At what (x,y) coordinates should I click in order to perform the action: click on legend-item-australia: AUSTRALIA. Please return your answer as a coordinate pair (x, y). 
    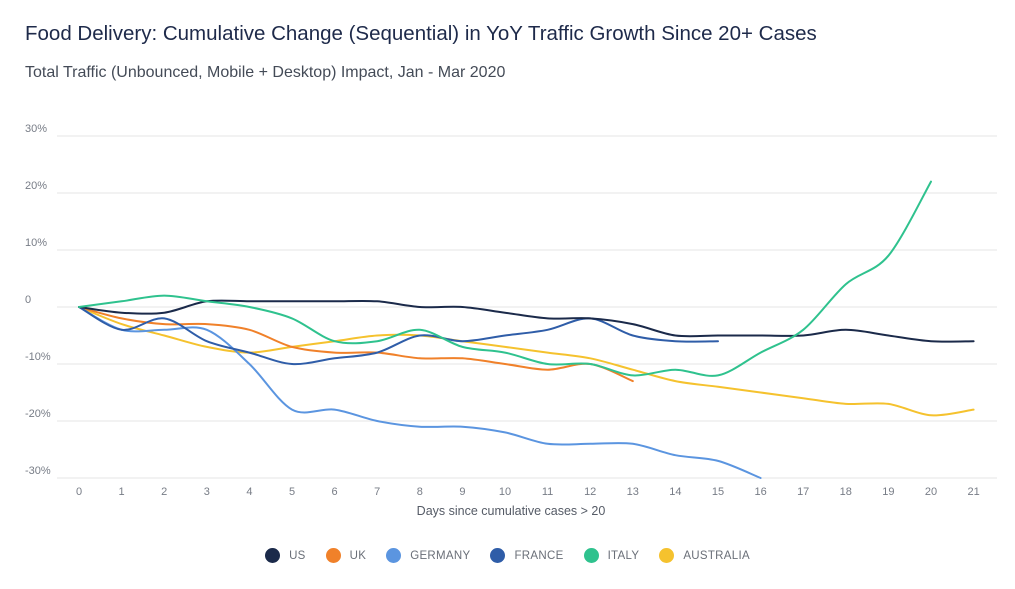
    Looking at the image, I should click on (704, 555).